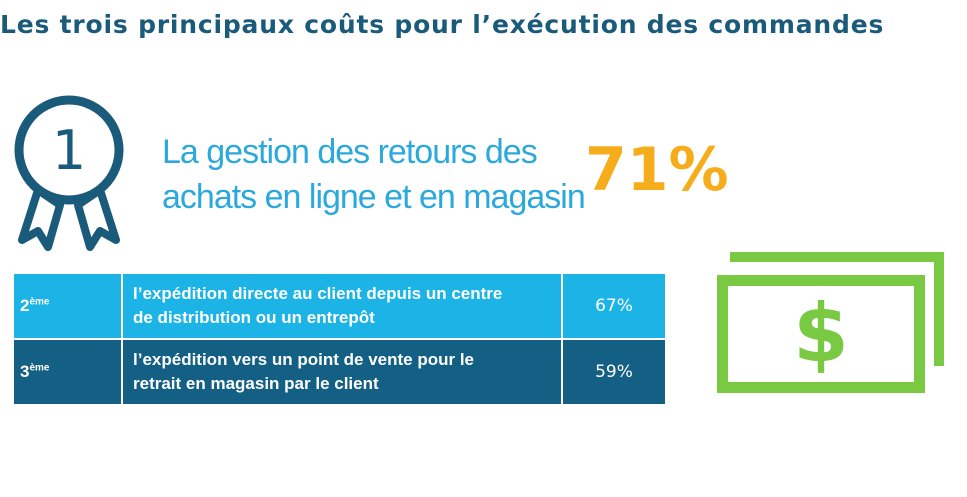  Describe the element at coordinates (254, 317) in the screenshot. I see `description-line2: de distribution ou un entrepôt` at that location.